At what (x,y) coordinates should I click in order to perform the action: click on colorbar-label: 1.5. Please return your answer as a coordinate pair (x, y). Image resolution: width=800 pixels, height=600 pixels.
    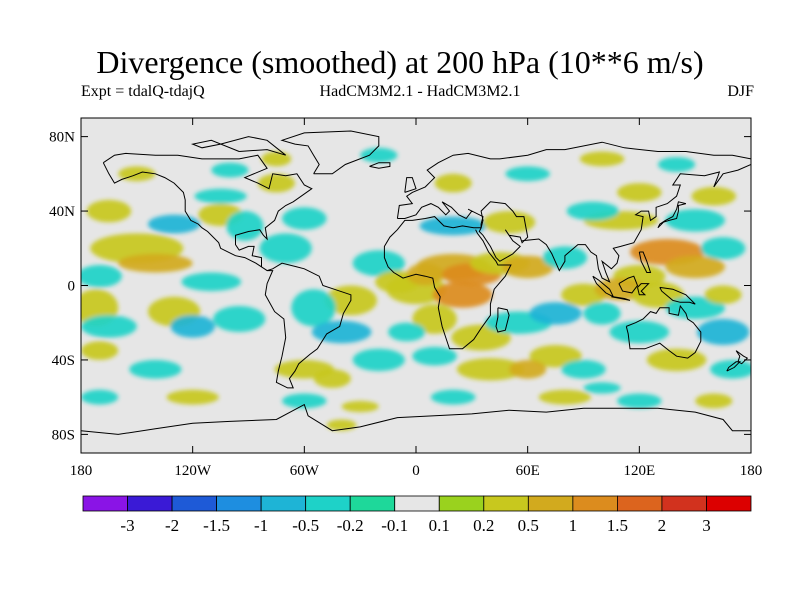
    Looking at the image, I should click on (617, 525).